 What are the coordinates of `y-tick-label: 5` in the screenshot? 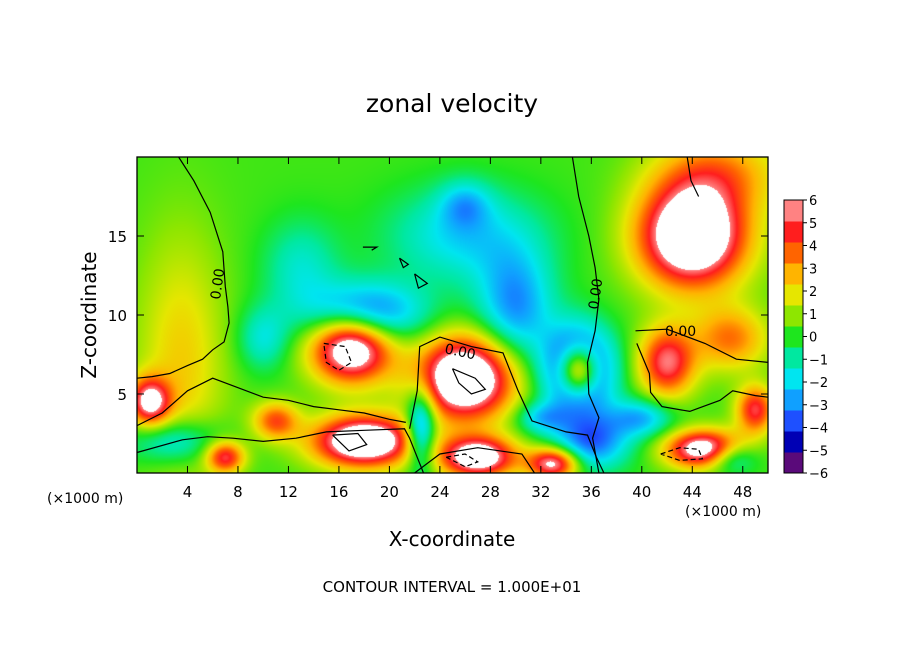 It's located at (122, 395).